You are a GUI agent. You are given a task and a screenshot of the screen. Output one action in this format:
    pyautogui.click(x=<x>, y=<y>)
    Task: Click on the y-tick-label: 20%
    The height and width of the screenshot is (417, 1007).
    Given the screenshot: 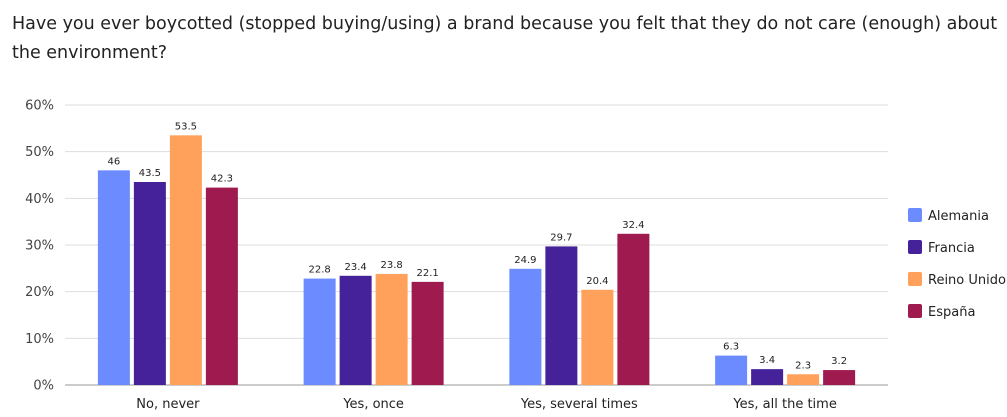 What is the action you would take?
    pyautogui.click(x=39, y=292)
    